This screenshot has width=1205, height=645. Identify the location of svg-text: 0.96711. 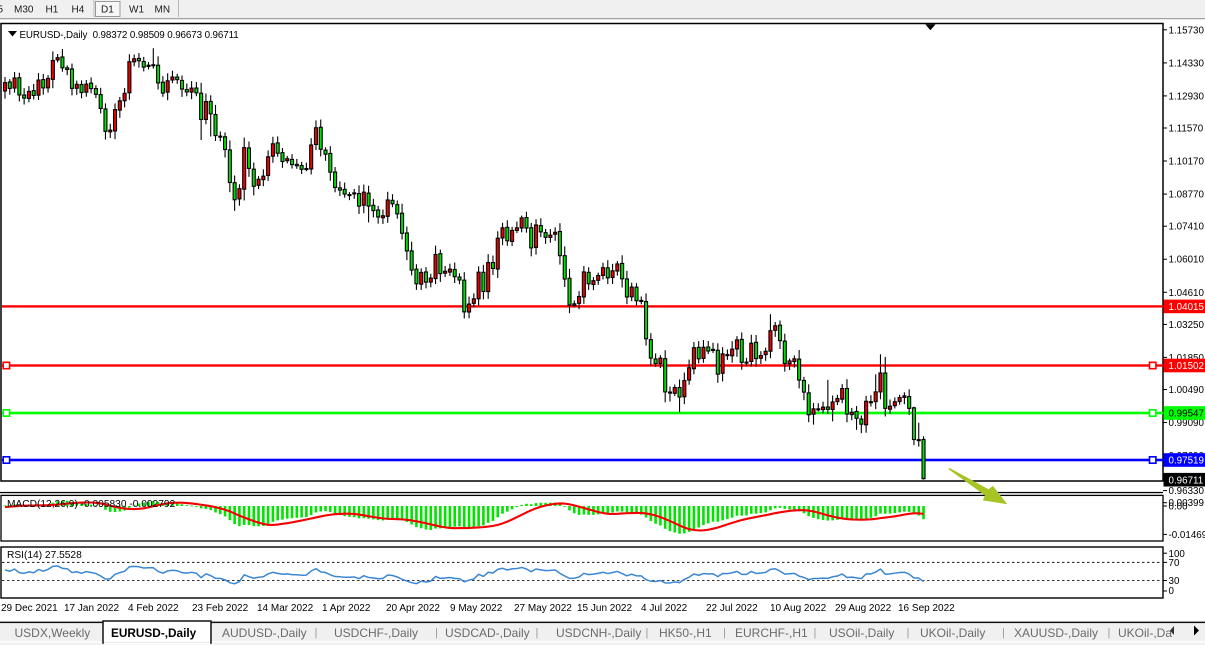
(1186, 480).